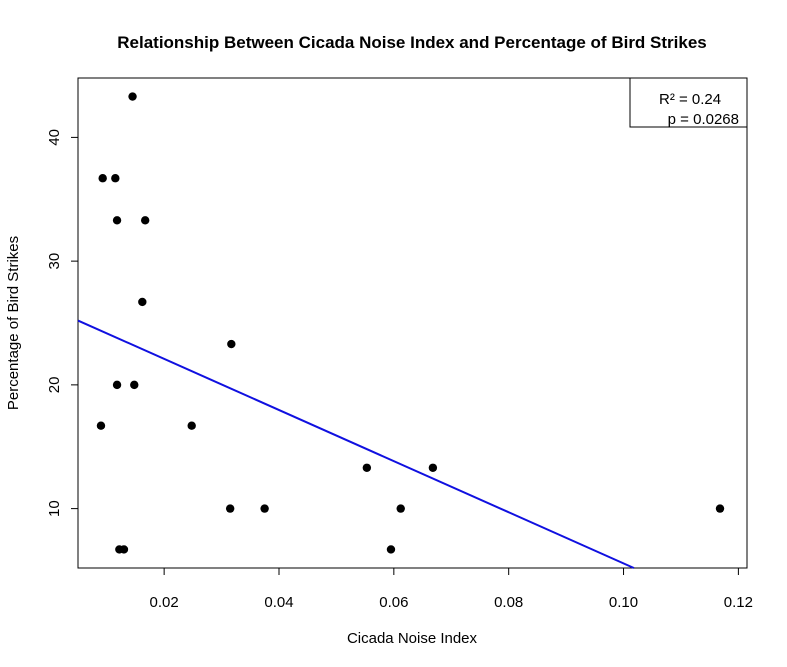  I want to click on x-tick-label: 0.02, so click(164, 602).